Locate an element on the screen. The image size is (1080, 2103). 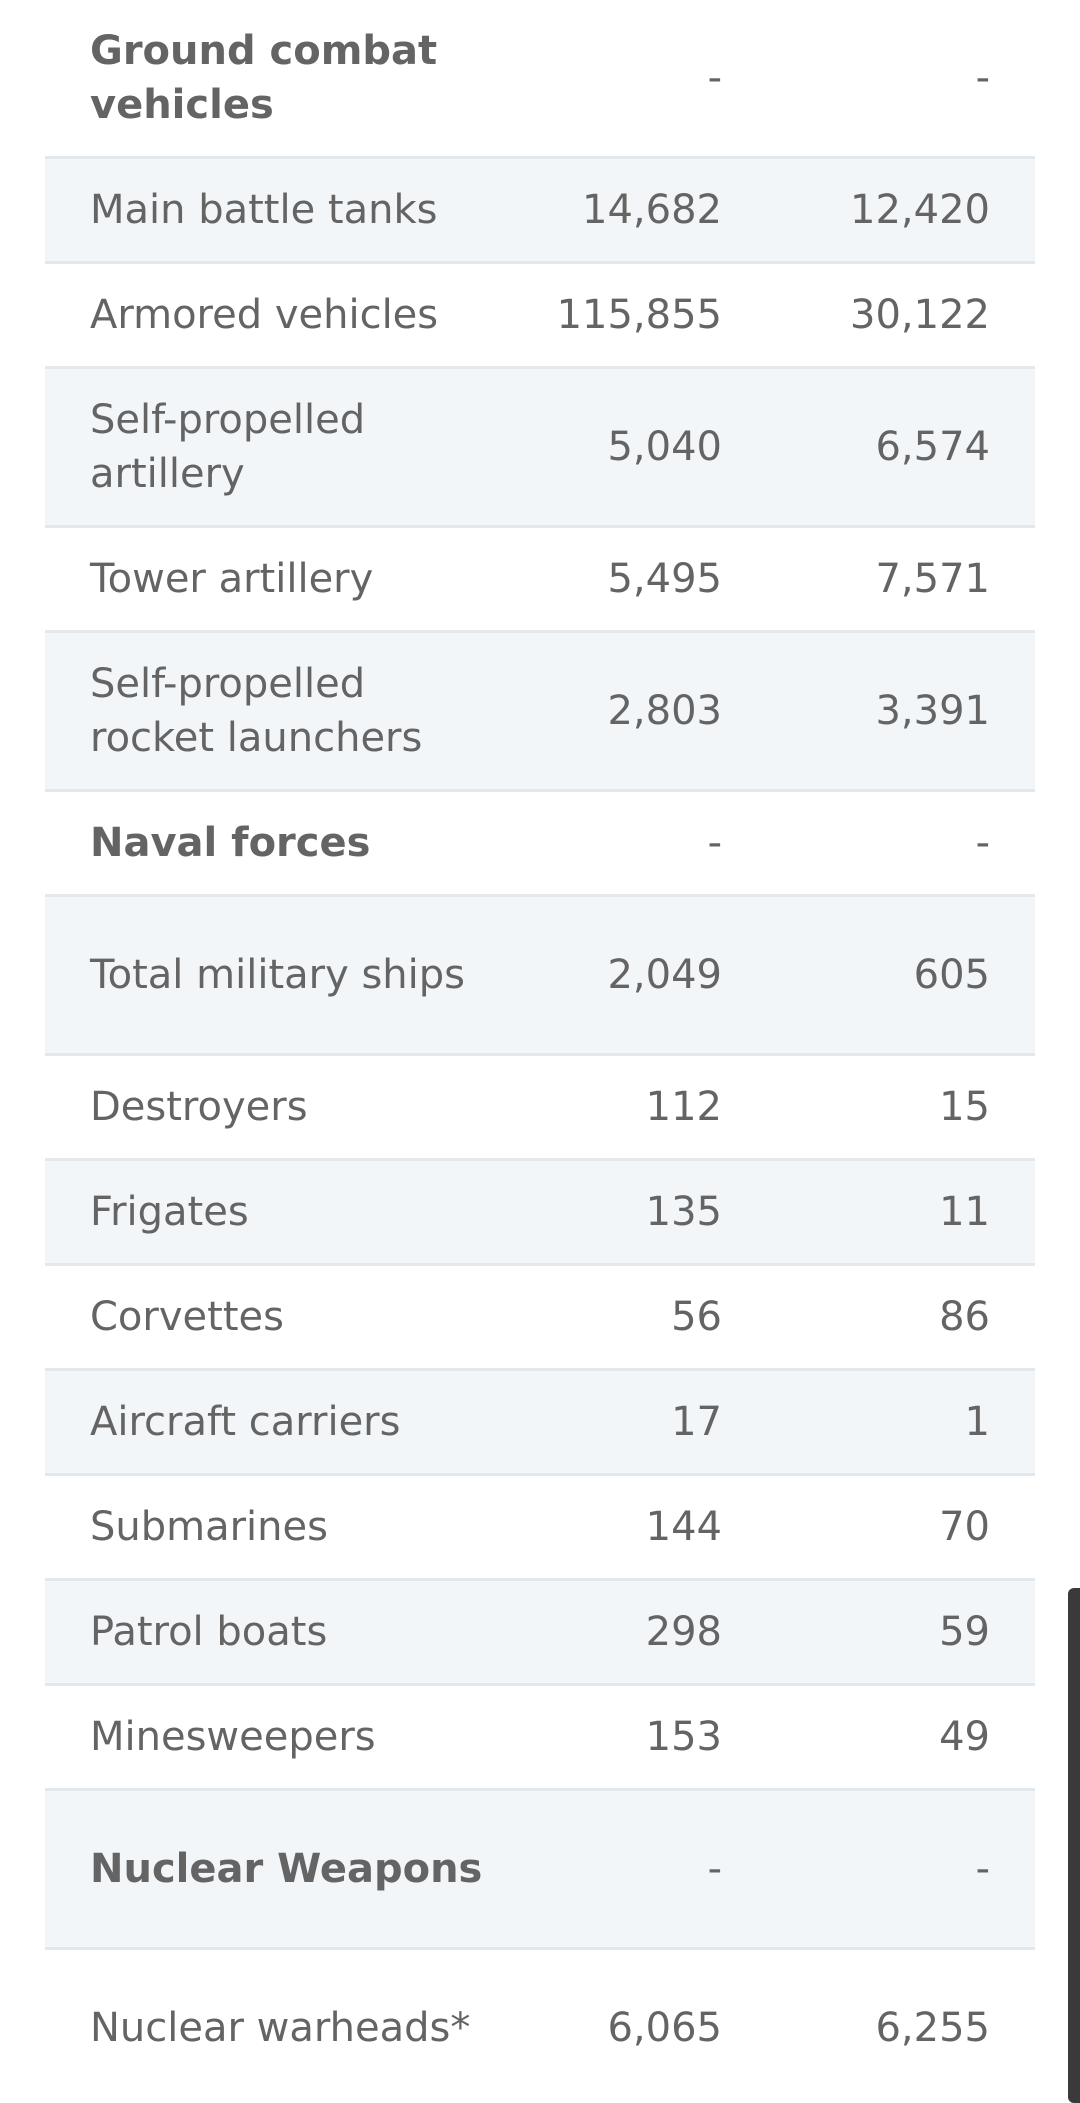
row-label: Submarines is located at coordinates (209, 1527).